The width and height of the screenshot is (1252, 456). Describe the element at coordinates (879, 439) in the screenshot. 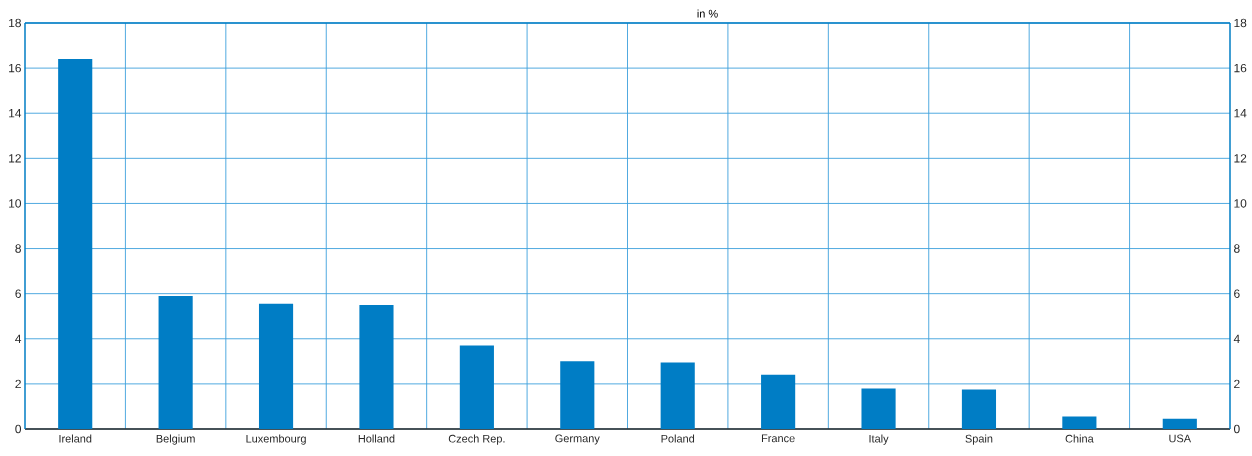

I see `x-tick-label: Italy` at that location.